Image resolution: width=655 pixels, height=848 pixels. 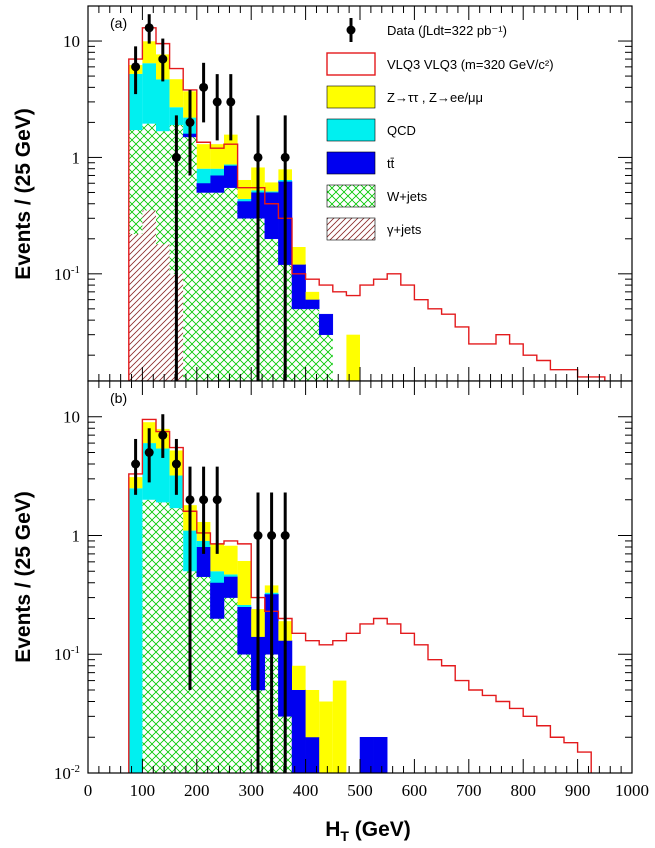 I want to click on xtick-label: 1000, so click(x=632, y=790).